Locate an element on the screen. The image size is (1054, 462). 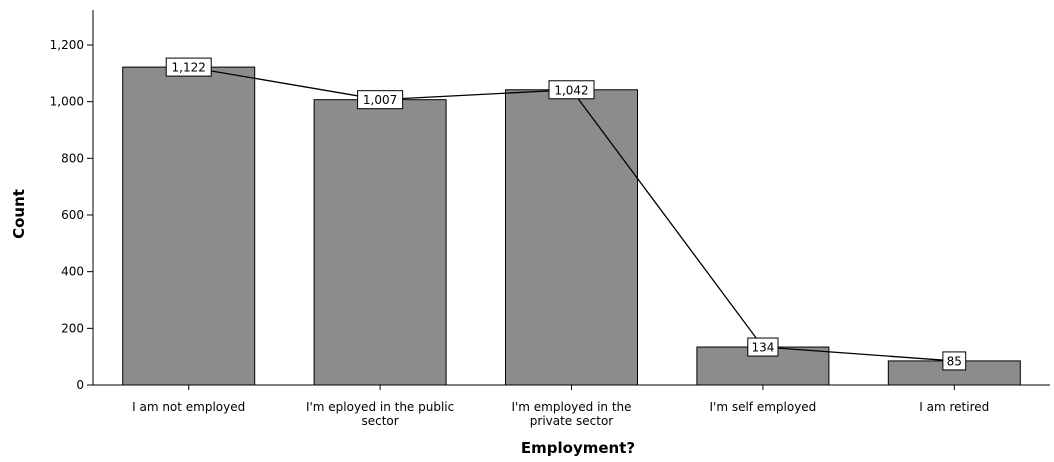
x-axis-title: Employment? is located at coordinates (578, 448).